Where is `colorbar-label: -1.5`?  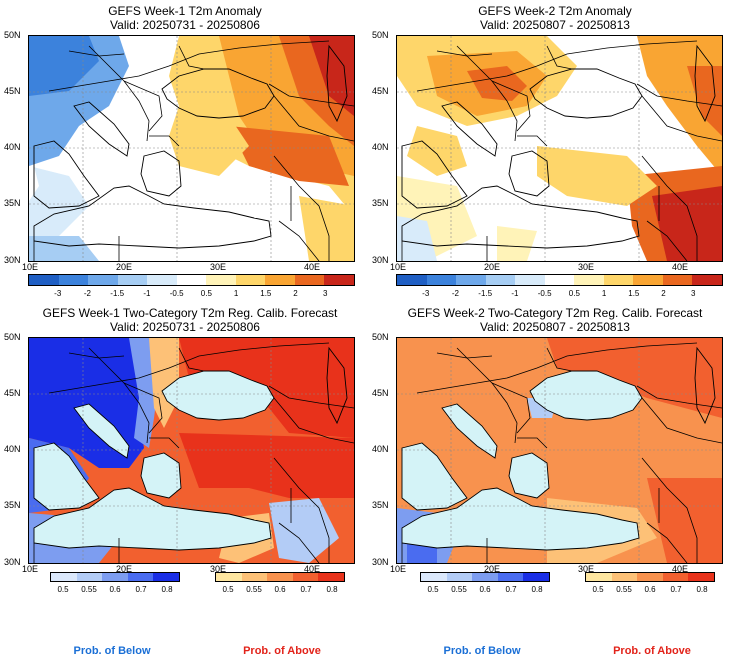
colorbar-label: -1.5 is located at coordinates (117, 293).